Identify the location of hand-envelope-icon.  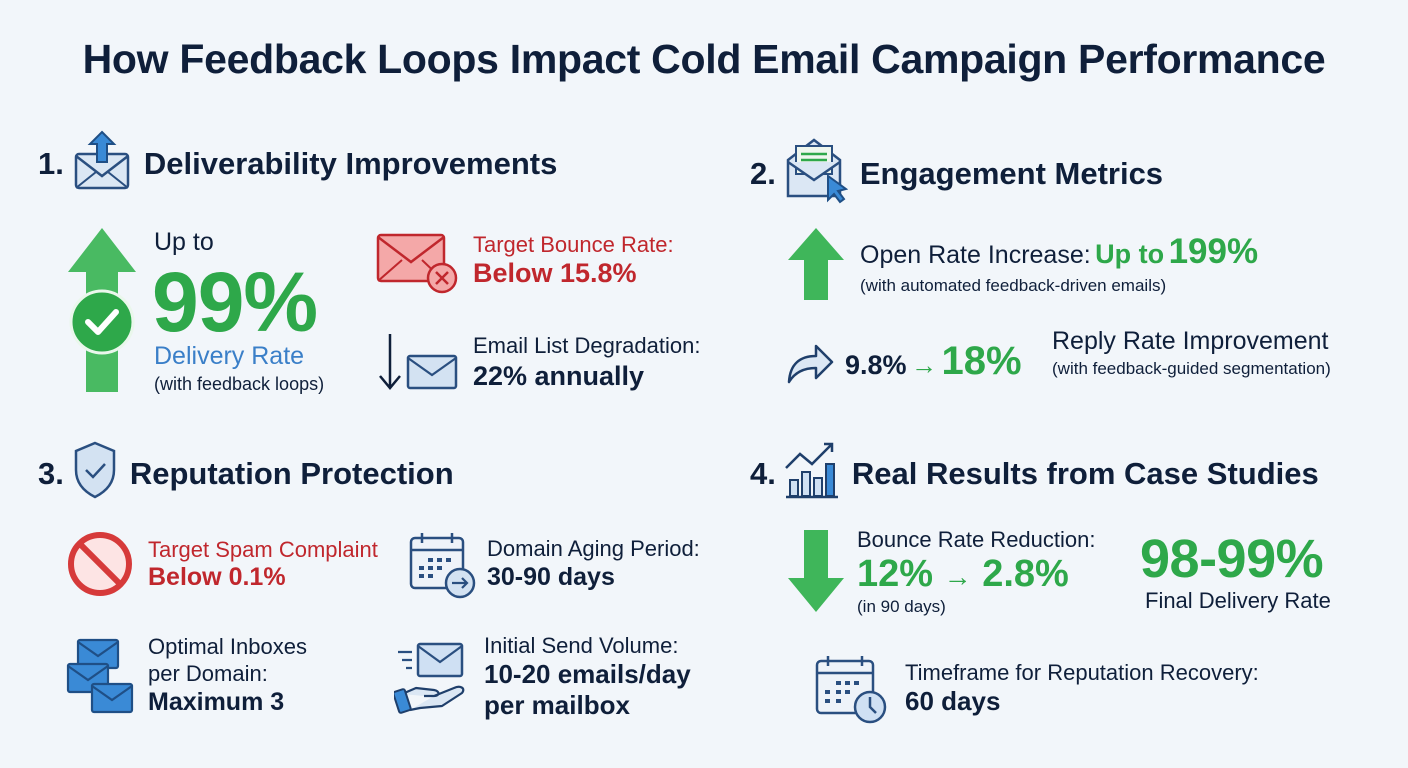
(433, 680).